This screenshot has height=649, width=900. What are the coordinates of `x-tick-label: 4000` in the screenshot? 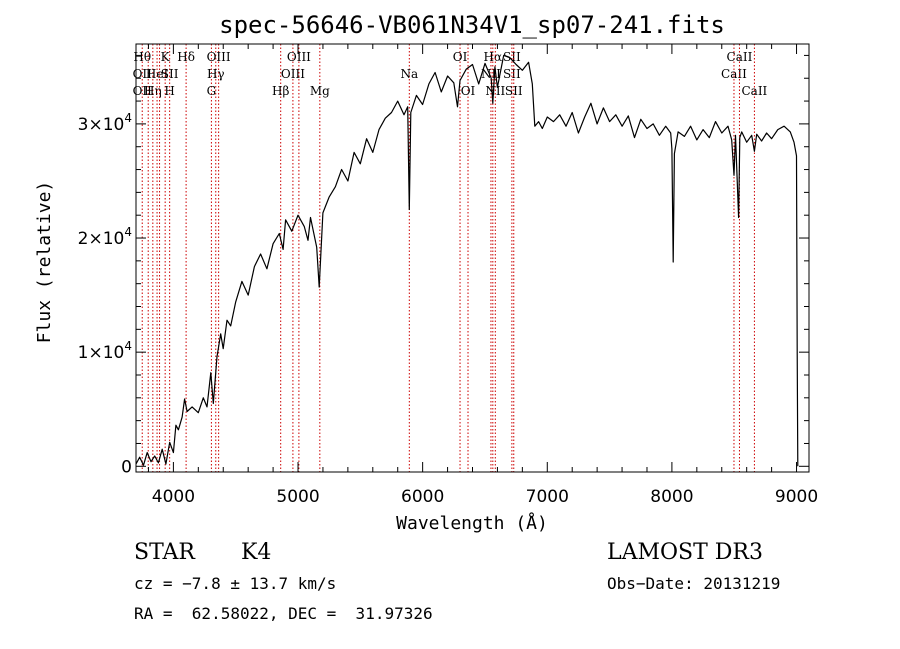 It's located at (173, 497).